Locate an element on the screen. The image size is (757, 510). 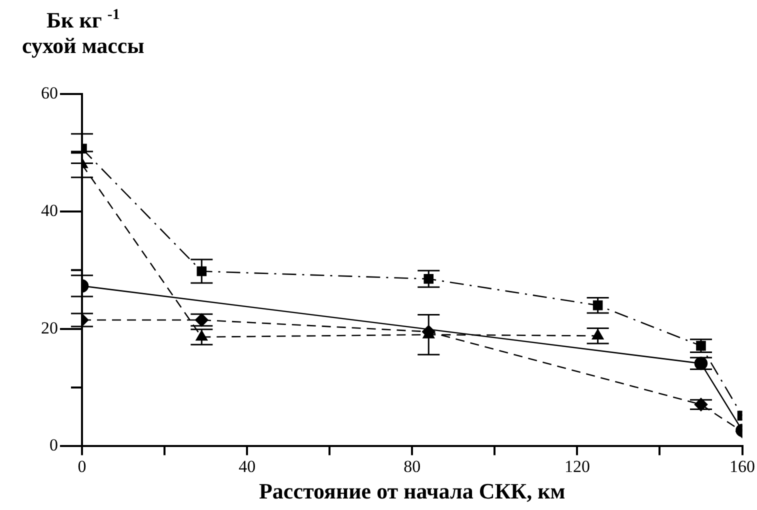
x-tick-label: 40 is located at coordinates (247, 466).